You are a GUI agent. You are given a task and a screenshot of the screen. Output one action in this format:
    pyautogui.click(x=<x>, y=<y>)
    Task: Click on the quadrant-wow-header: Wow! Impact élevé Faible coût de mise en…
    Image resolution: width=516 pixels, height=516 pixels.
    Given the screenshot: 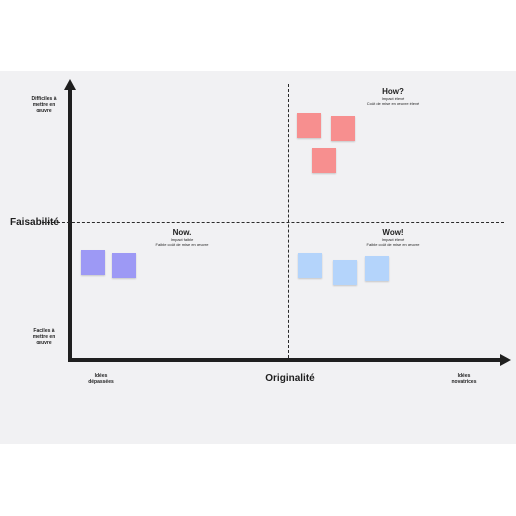 What is the action you would take?
    pyautogui.click(x=393, y=237)
    